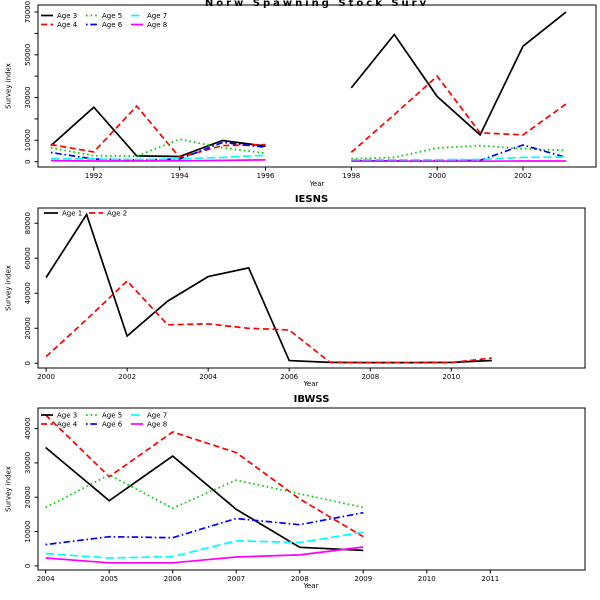 The height and width of the screenshot is (600, 600). Describe the element at coordinates (317, 184) in the screenshot. I see `chart1-x-axis-label: Year` at that location.